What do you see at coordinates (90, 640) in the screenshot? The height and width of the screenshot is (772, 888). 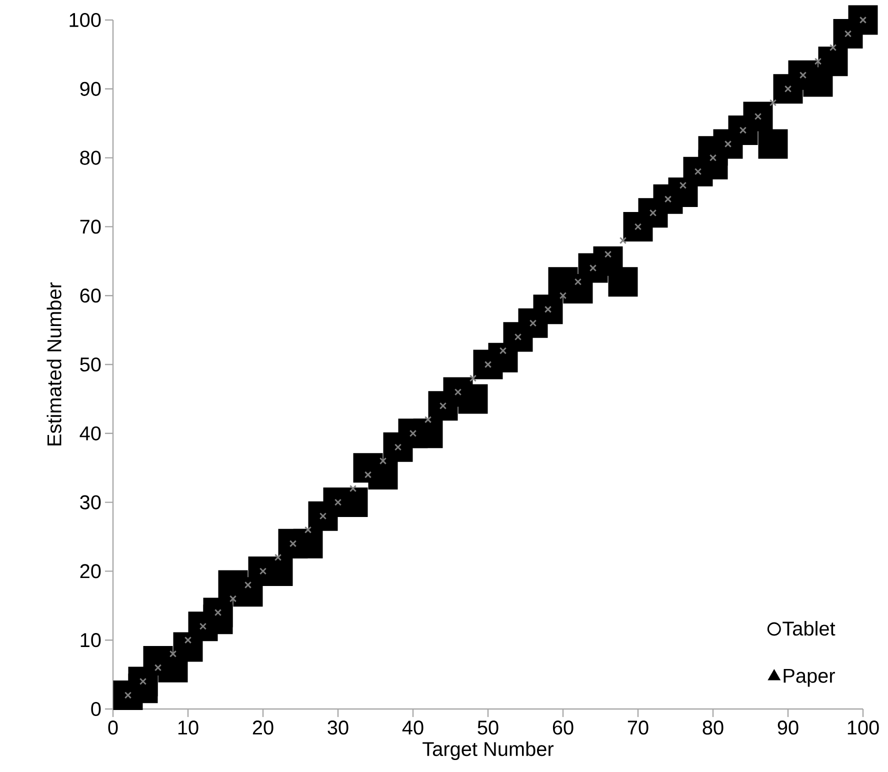 I see `y-tick-label: 10` at bounding box center [90, 640].